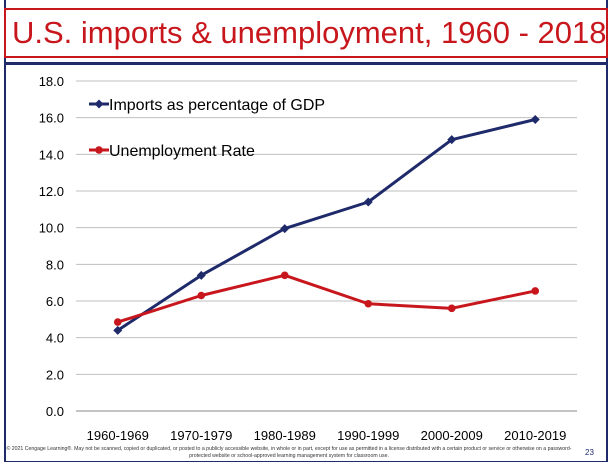 The width and height of the screenshot is (613, 465). Describe the element at coordinates (182, 151) in the screenshot. I see `legend-label: Unemployment Rate` at that location.